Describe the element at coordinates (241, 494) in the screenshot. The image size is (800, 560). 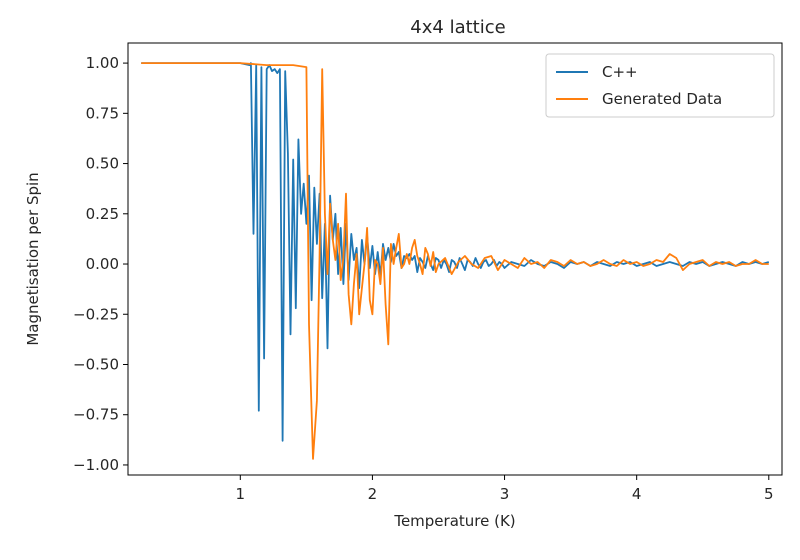
I see `x-tick-label: 1` at that location.